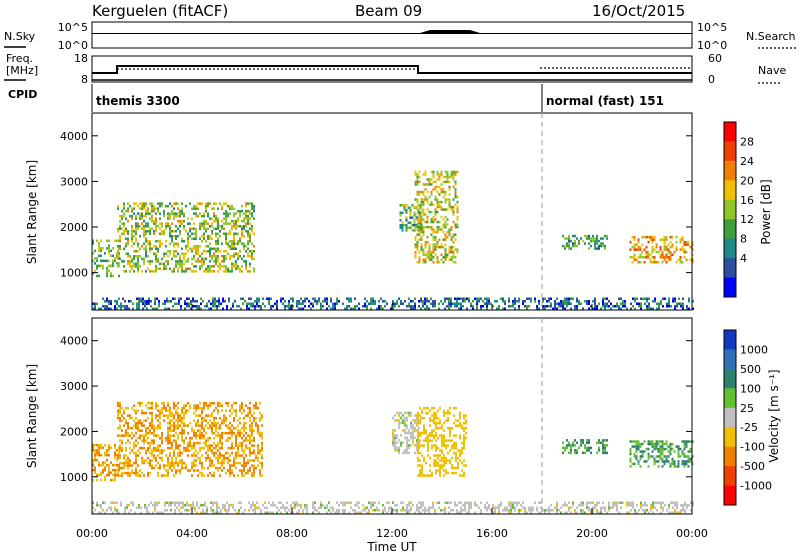 The height and width of the screenshot is (554, 800). What do you see at coordinates (22, 70) in the screenshot?
I see `freq-label-2: [MHz]` at bounding box center [22, 70].